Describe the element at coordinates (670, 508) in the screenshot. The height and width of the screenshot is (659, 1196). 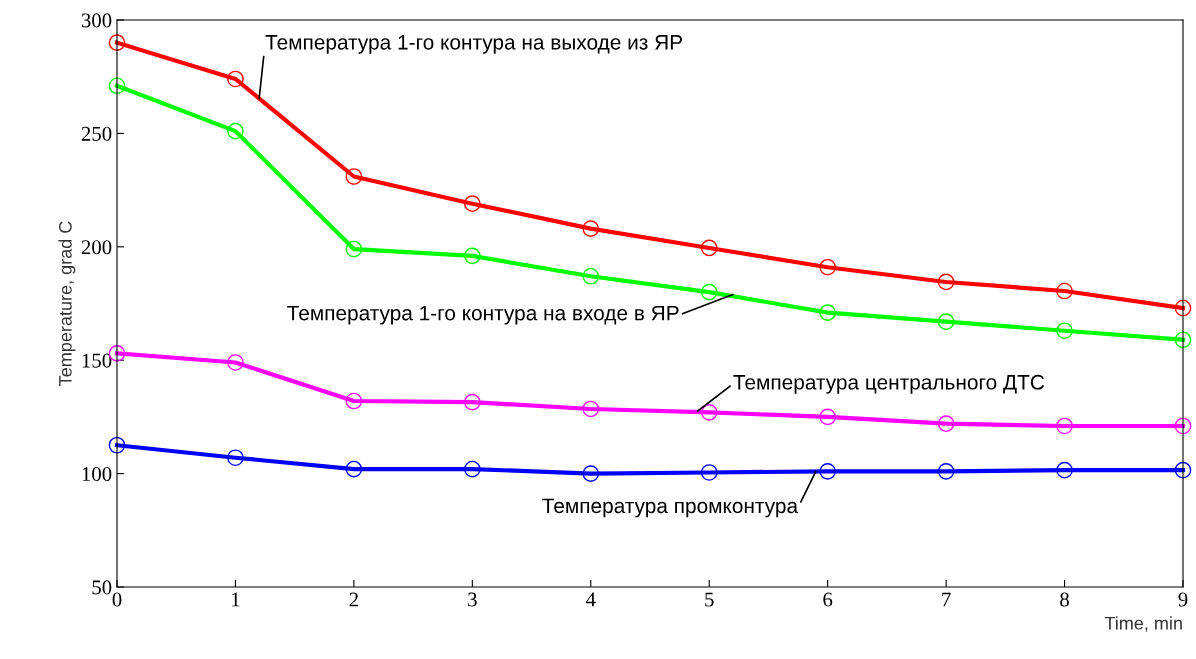
I see `annotation: Температура промконтура` at that location.